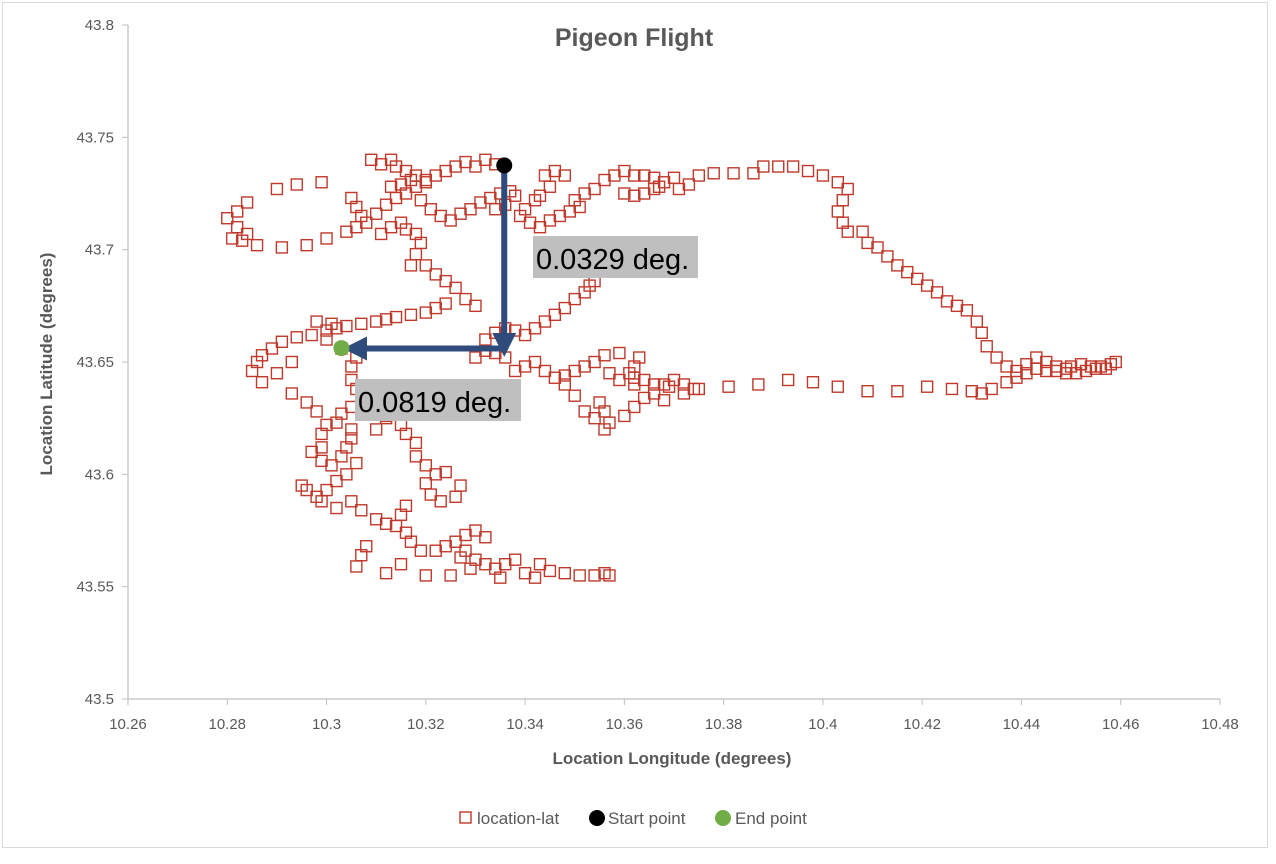 Image resolution: width=1276 pixels, height=864 pixels. What do you see at coordinates (99, 699) in the screenshot?
I see `y-tick-label: 43.5` at bounding box center [99, 699].